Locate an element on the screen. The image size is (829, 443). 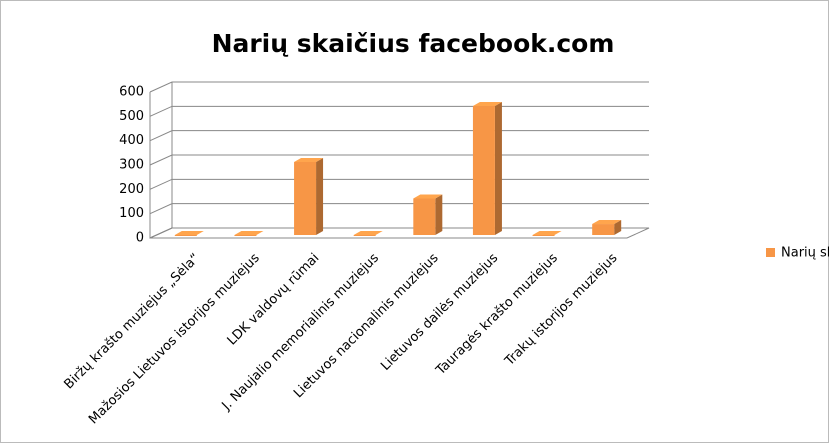
legend-label: Narių skaičius is located at coordinates (805, 253).